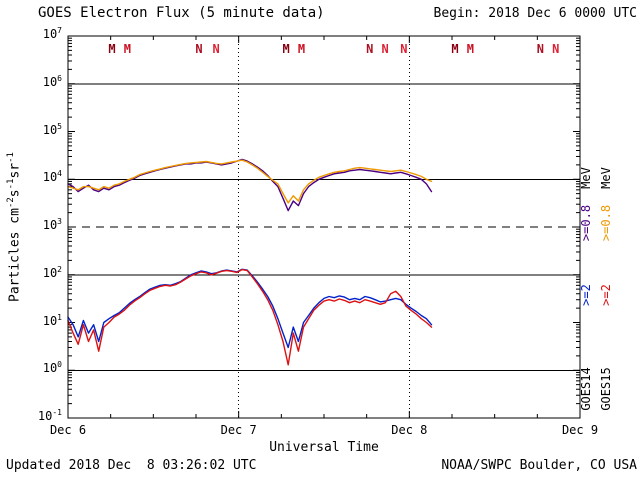 This screenshot has width=640, height=480. I want to click on y-tick-label-1e1: 10¹, so click(52, 320).